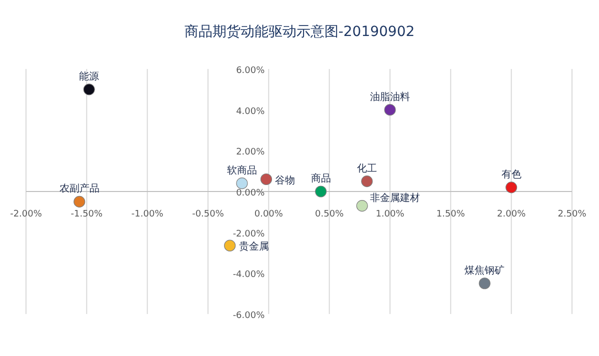  Describe the element at coordinates (572, 215) in the screenshot. I see `x-tick-label: 2.50%` at that location.